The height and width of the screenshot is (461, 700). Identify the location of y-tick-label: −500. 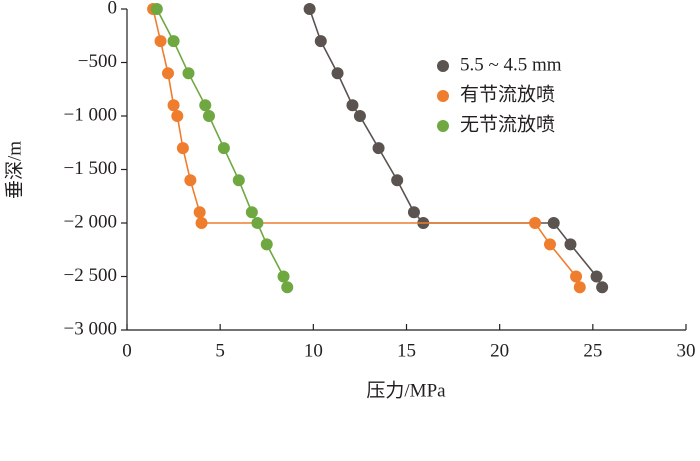
(97, 61).